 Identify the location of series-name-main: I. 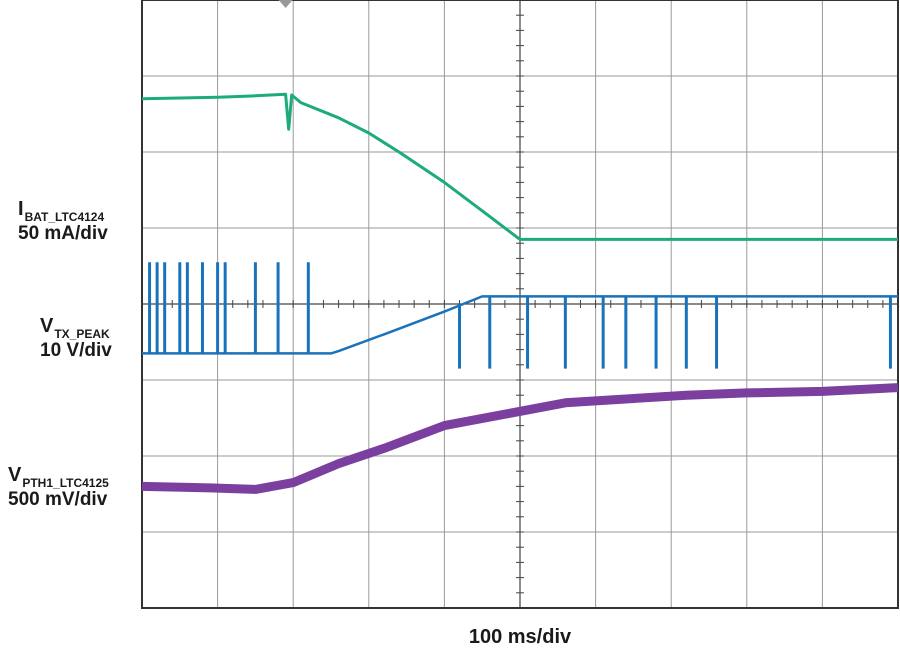
(21, 209).